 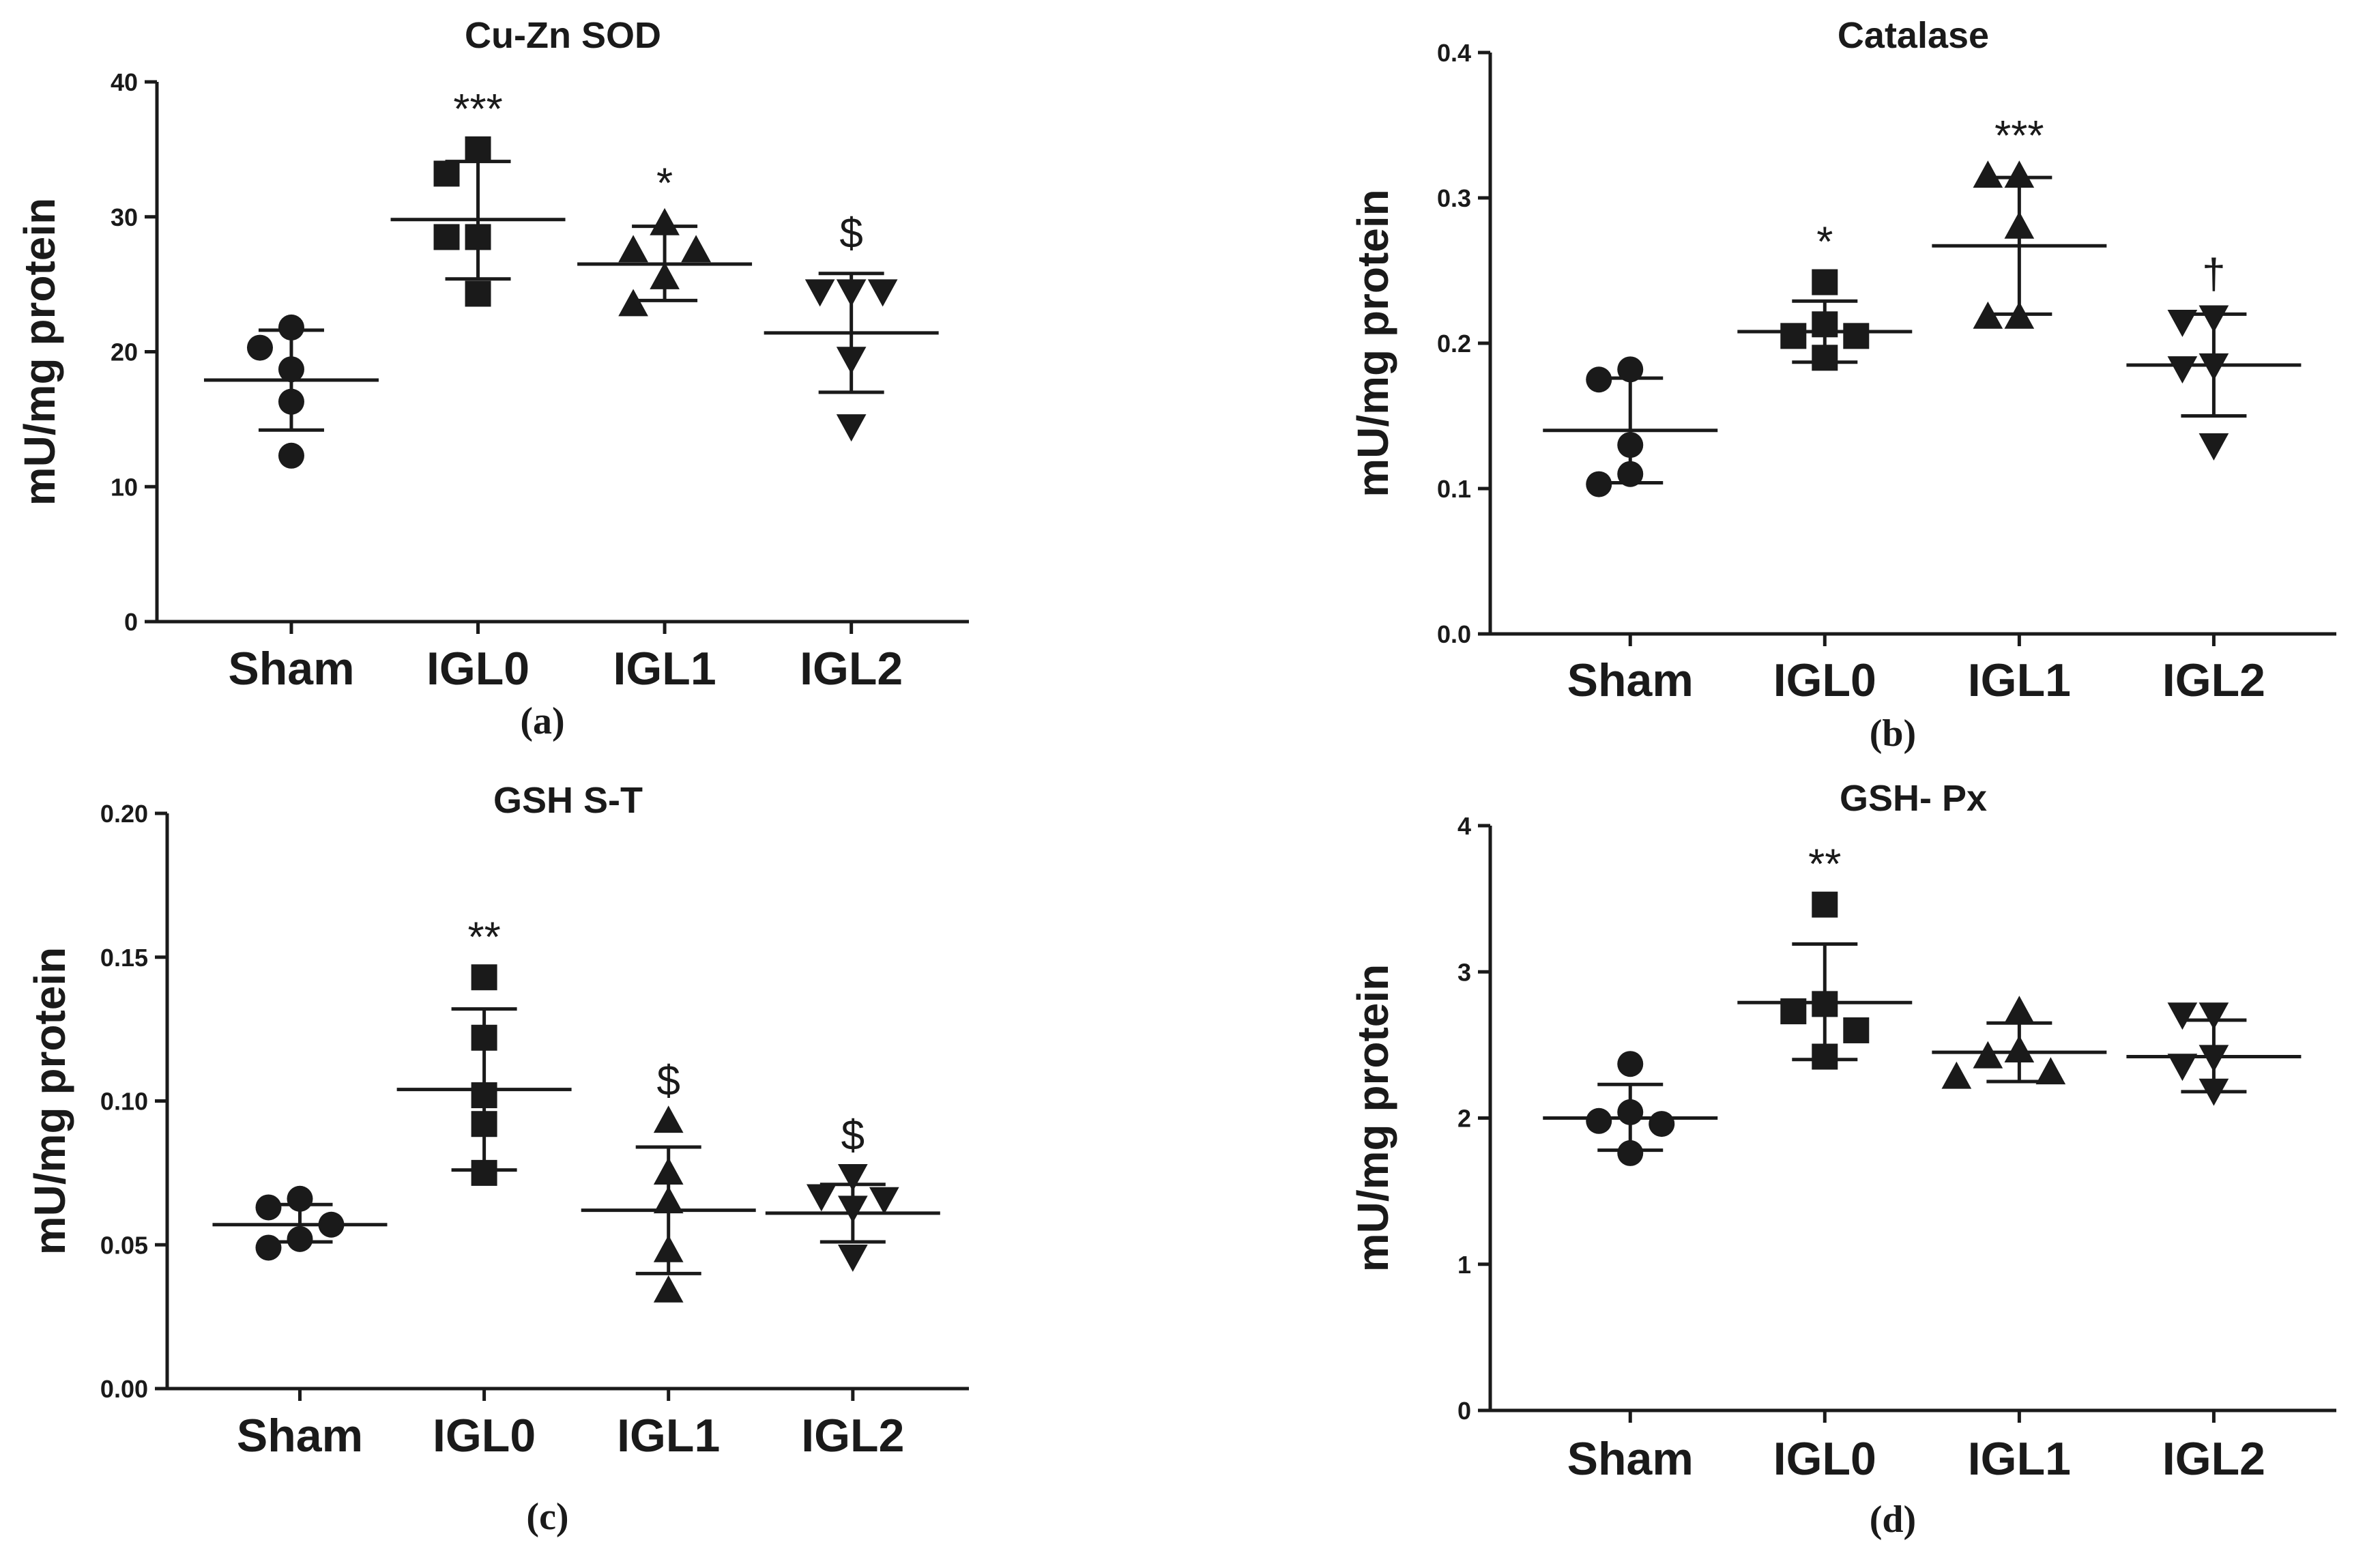 What do you see at coordinates (850, 233) in the screenshot?
I see `chart-a-significance-igl2: $` at bounding box center [850, 233].